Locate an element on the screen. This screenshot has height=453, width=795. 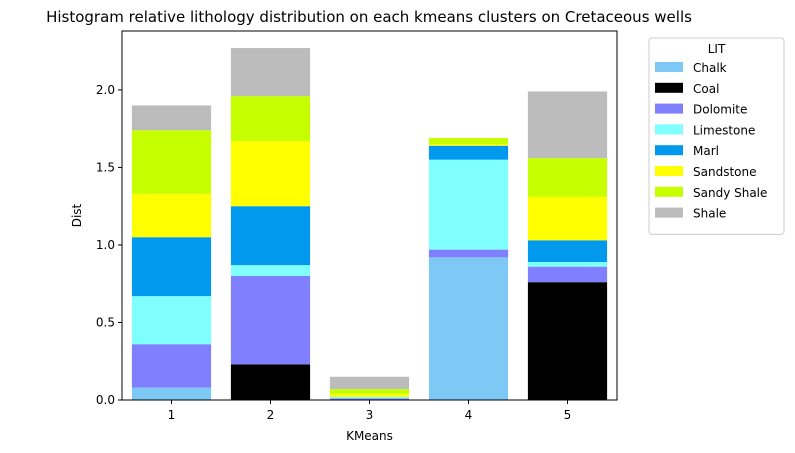
legend-label: Sandstone is located at coordinates (724, 172).